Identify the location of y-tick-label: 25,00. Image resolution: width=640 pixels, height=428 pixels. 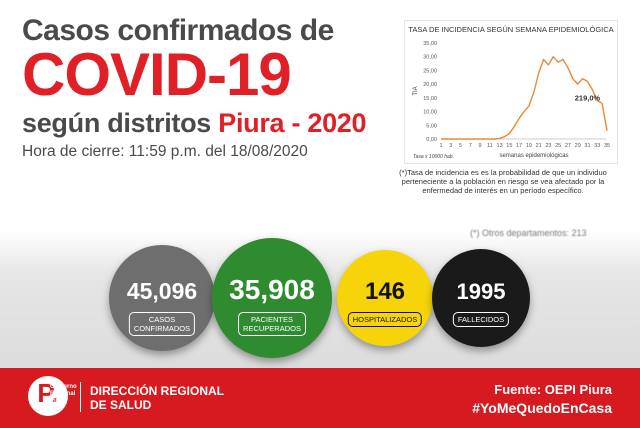
(430, 71).